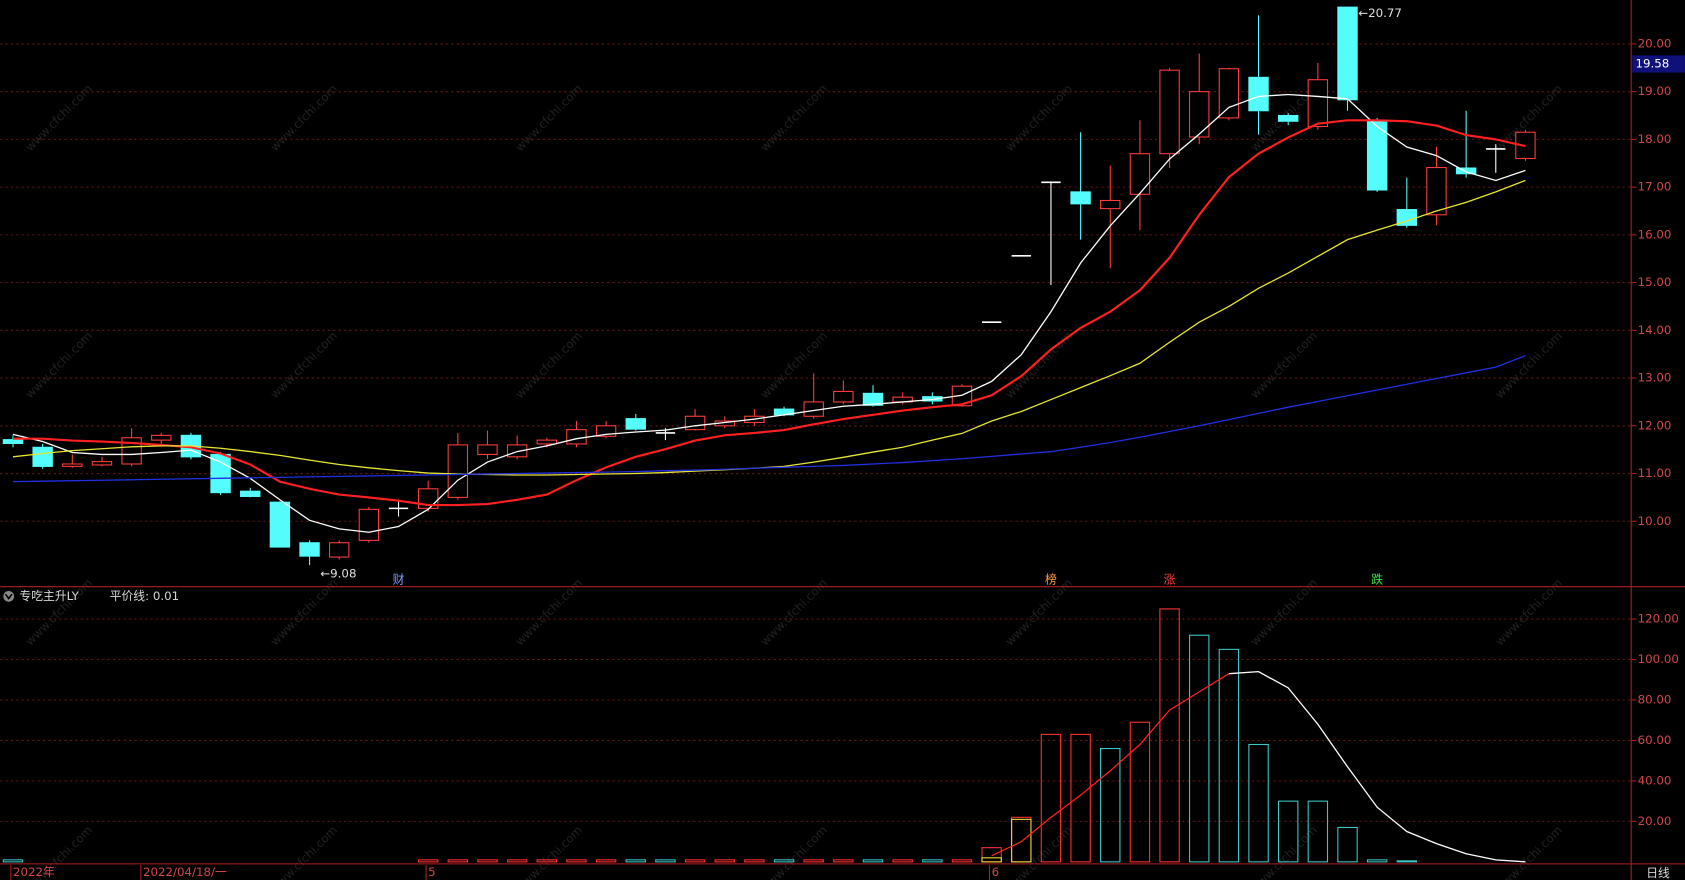  What do you see at coordinates (1652, 63) in the screenshot?
I see `last-price-label: 19.58` at bounding box center [1652, 63].